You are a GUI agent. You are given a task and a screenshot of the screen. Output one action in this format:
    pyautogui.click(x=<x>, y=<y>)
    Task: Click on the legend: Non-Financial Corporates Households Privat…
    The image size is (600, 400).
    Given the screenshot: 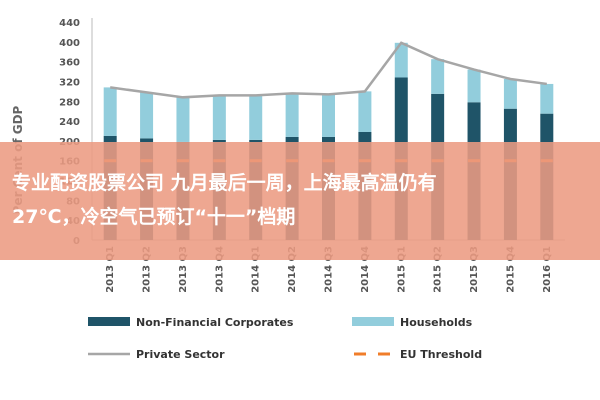 What is the action you would take?
    pyautogui.click(x=285, y=338)
    